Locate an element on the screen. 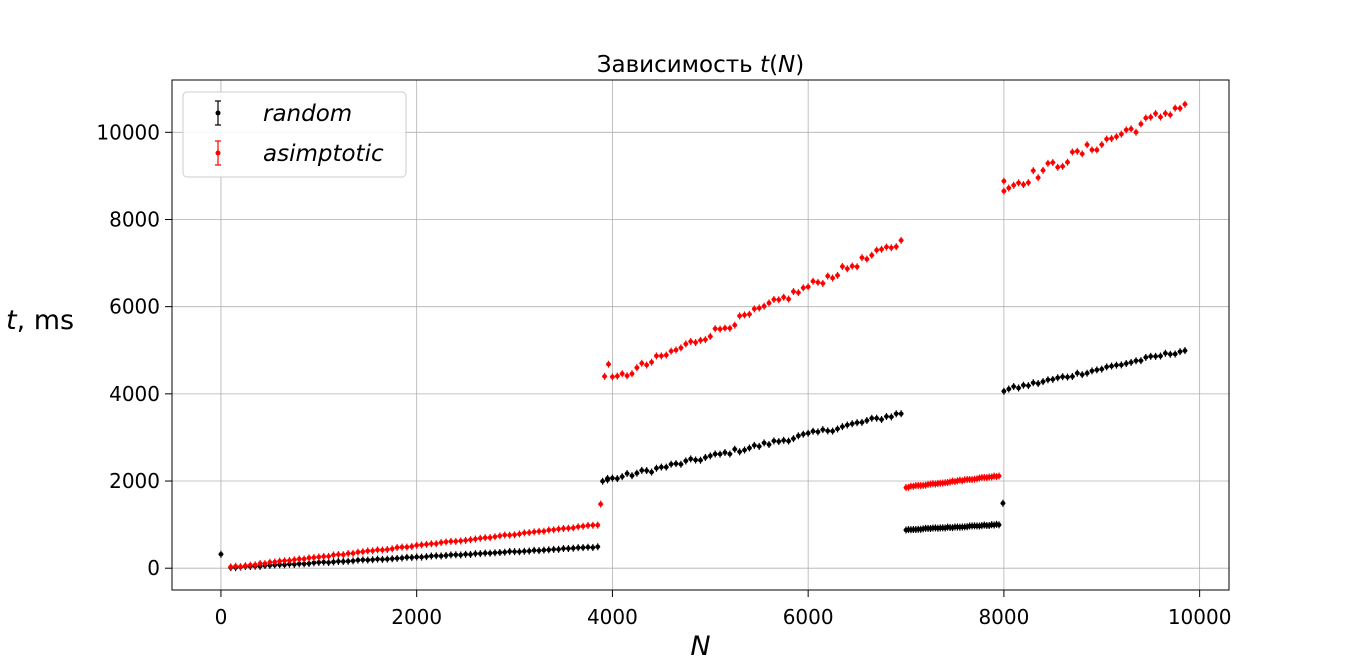 This screenshot has height=663, width=1366. legend: random asimptotic is located at coordinates (294, 134).